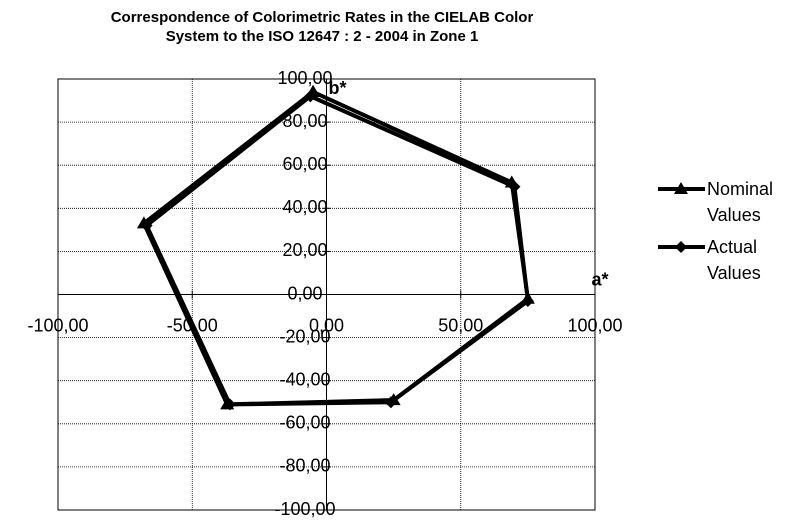 The height and width of the screenshot is (521, 807). What do you see at coordinates (594, 325) in the screenshot?
I see `x-tick-label: 100,00` at bounding box center [594, 325].